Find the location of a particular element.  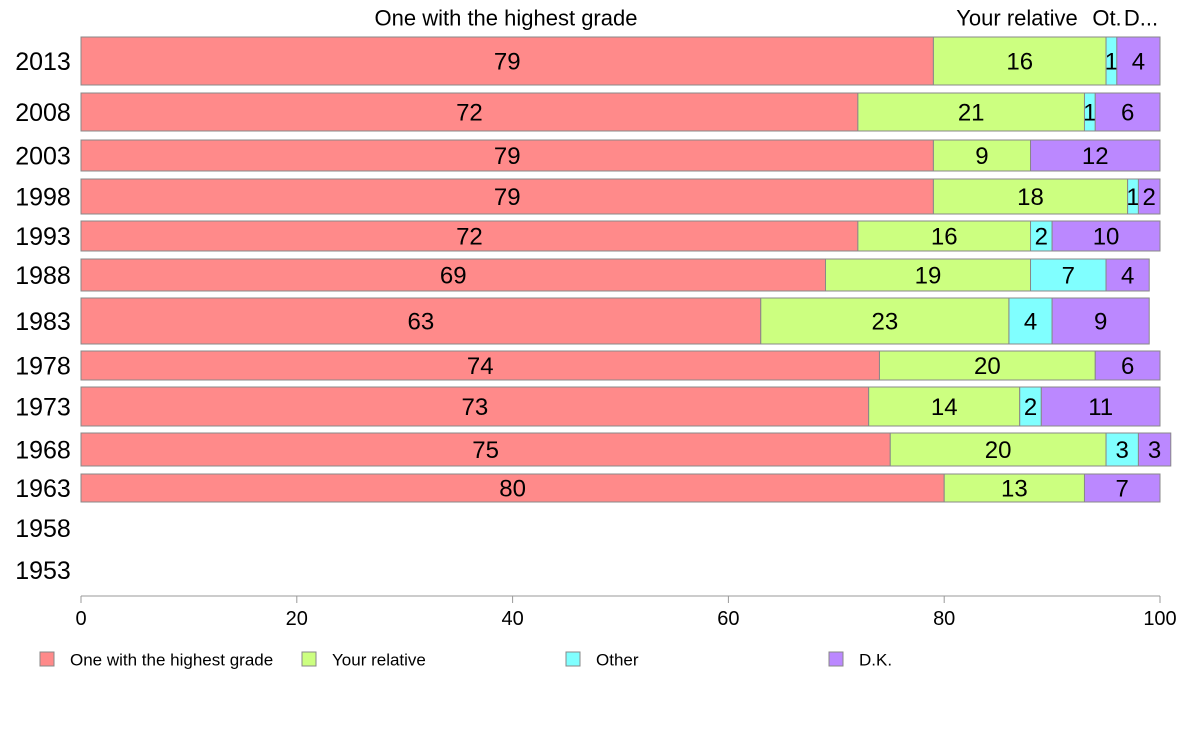

bar-value-label: 63 is located at coordinates (421, 322).